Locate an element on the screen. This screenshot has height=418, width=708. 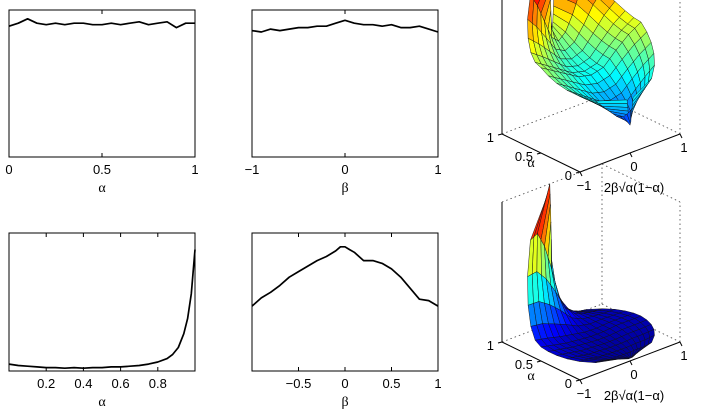
x-tick-label: 0.2 is located at coordinates (46, 383).